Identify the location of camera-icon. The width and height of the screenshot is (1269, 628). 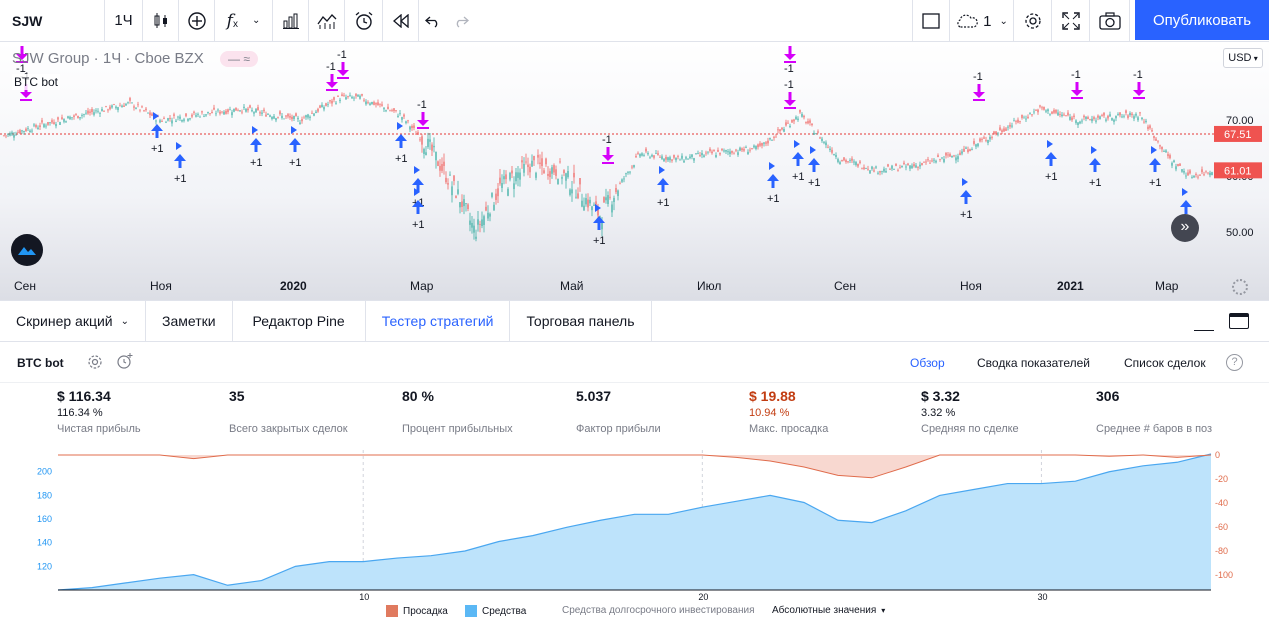
(1110, 21).